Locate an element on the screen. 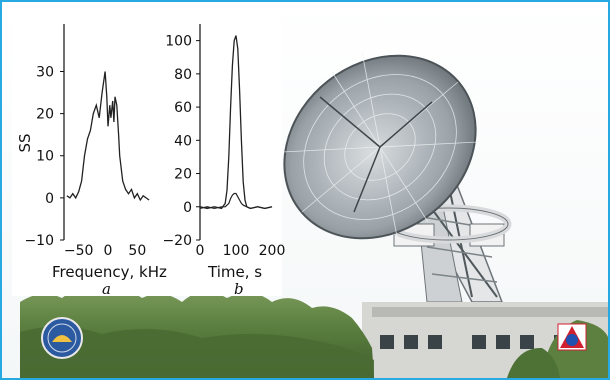  chart-b-x-label: Time, s is located at coordinates (235, 272).